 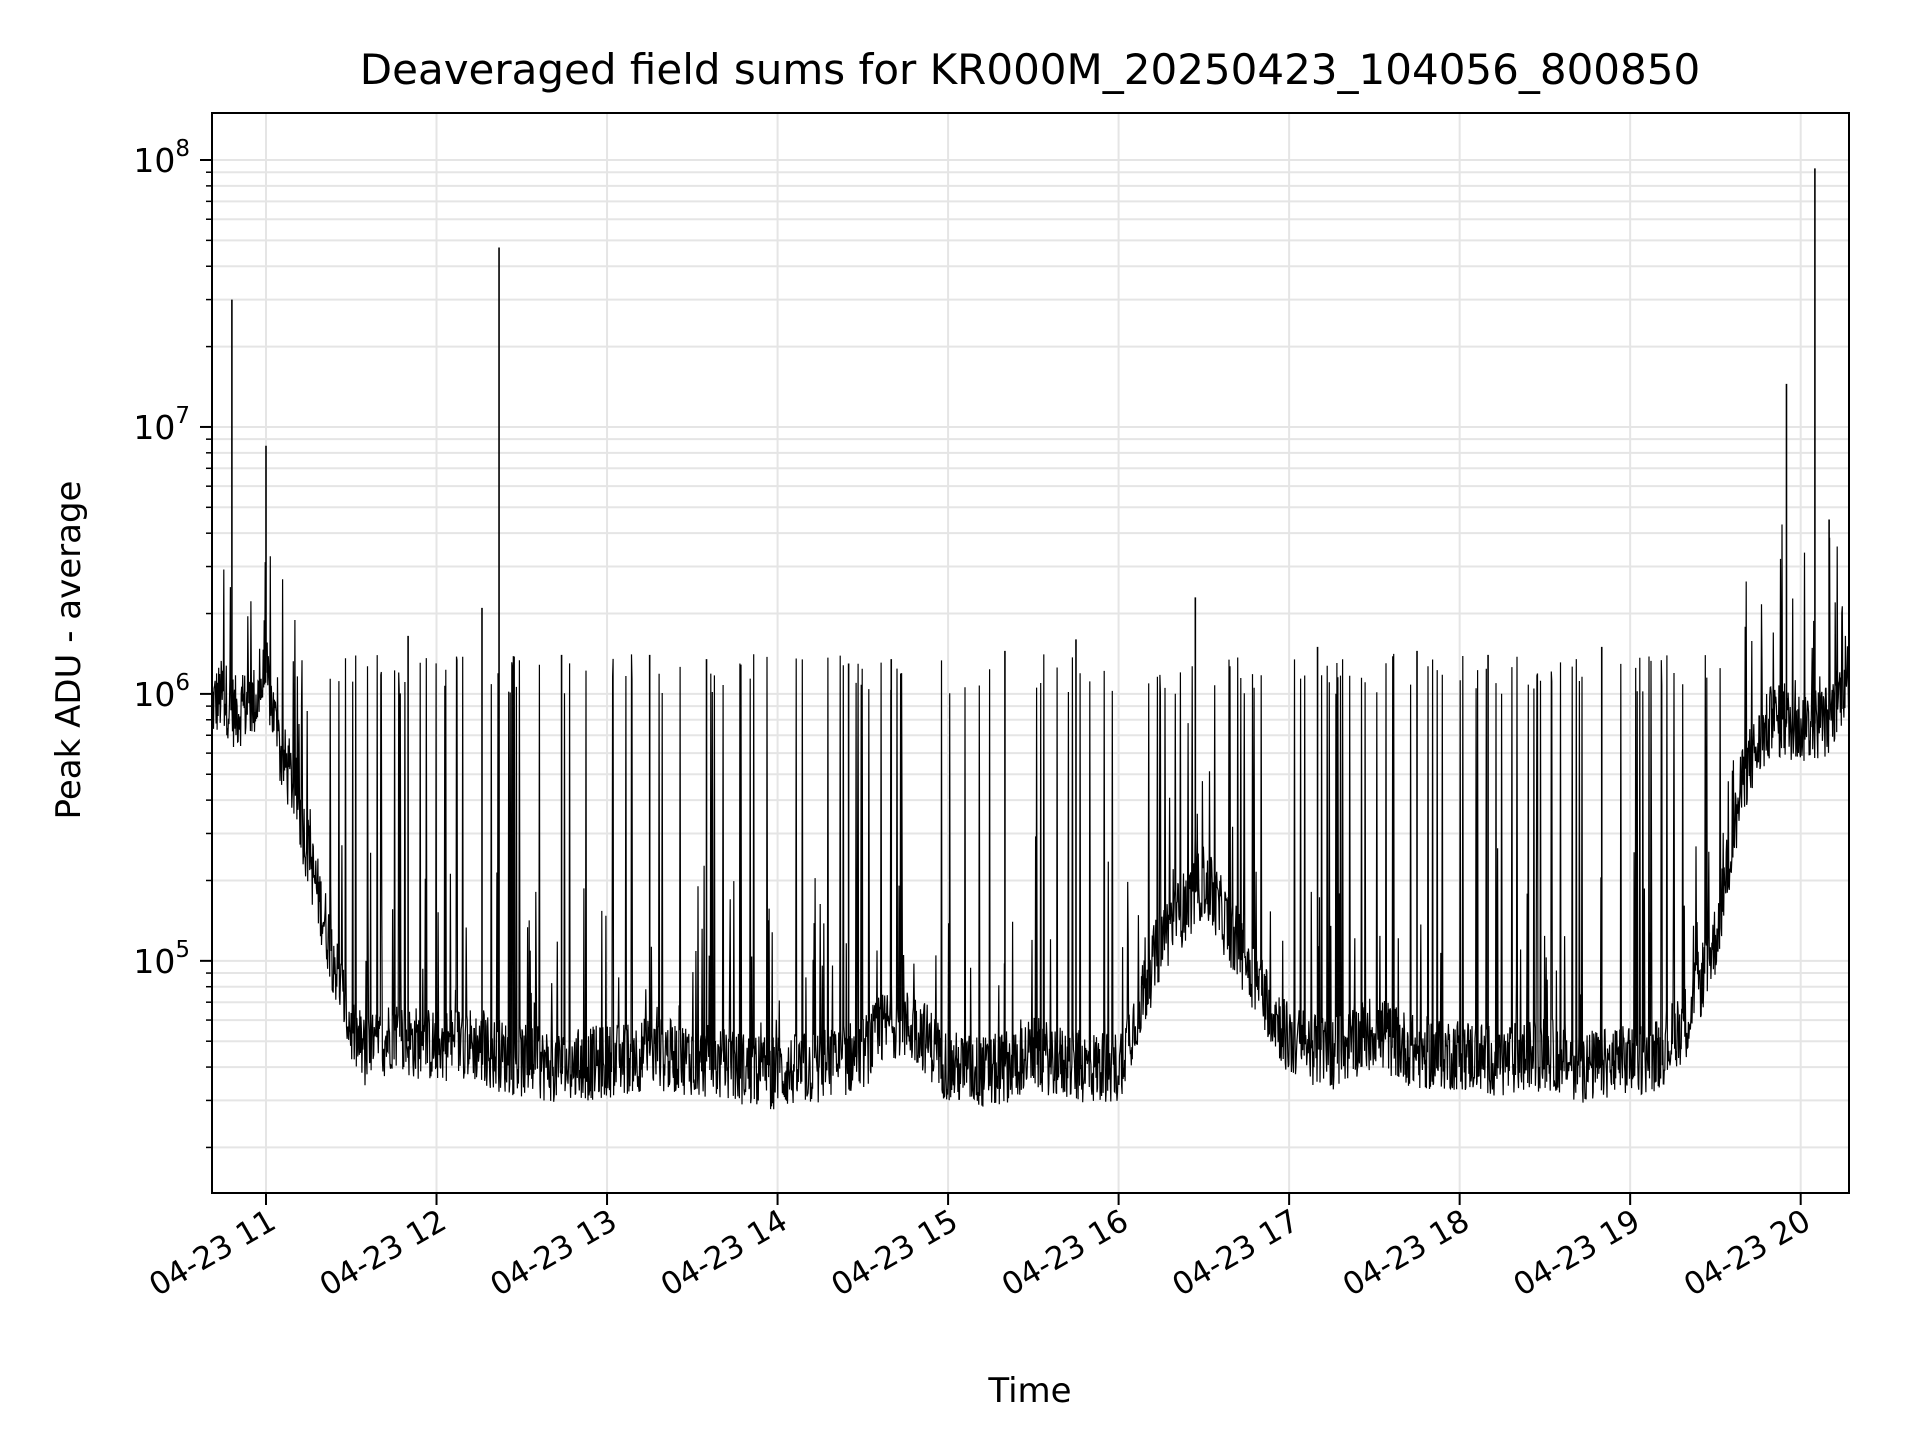 What do you see at coordinates (69, 650) in the screenshot?
I see `y-axis-label: Peak ADU - average` at bounding box center [69, 650].